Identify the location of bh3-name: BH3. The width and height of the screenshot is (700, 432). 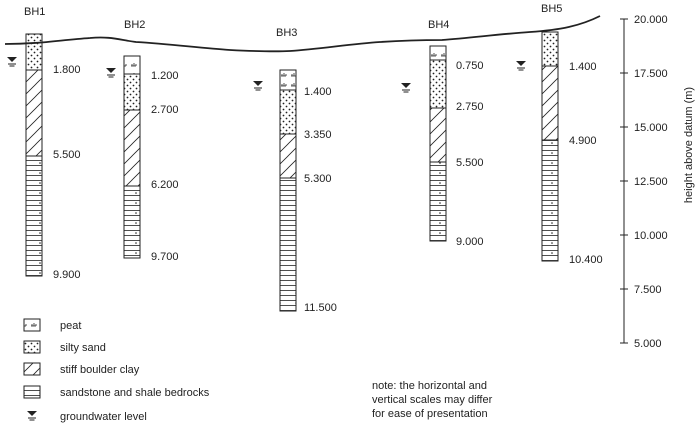
(286, 33).